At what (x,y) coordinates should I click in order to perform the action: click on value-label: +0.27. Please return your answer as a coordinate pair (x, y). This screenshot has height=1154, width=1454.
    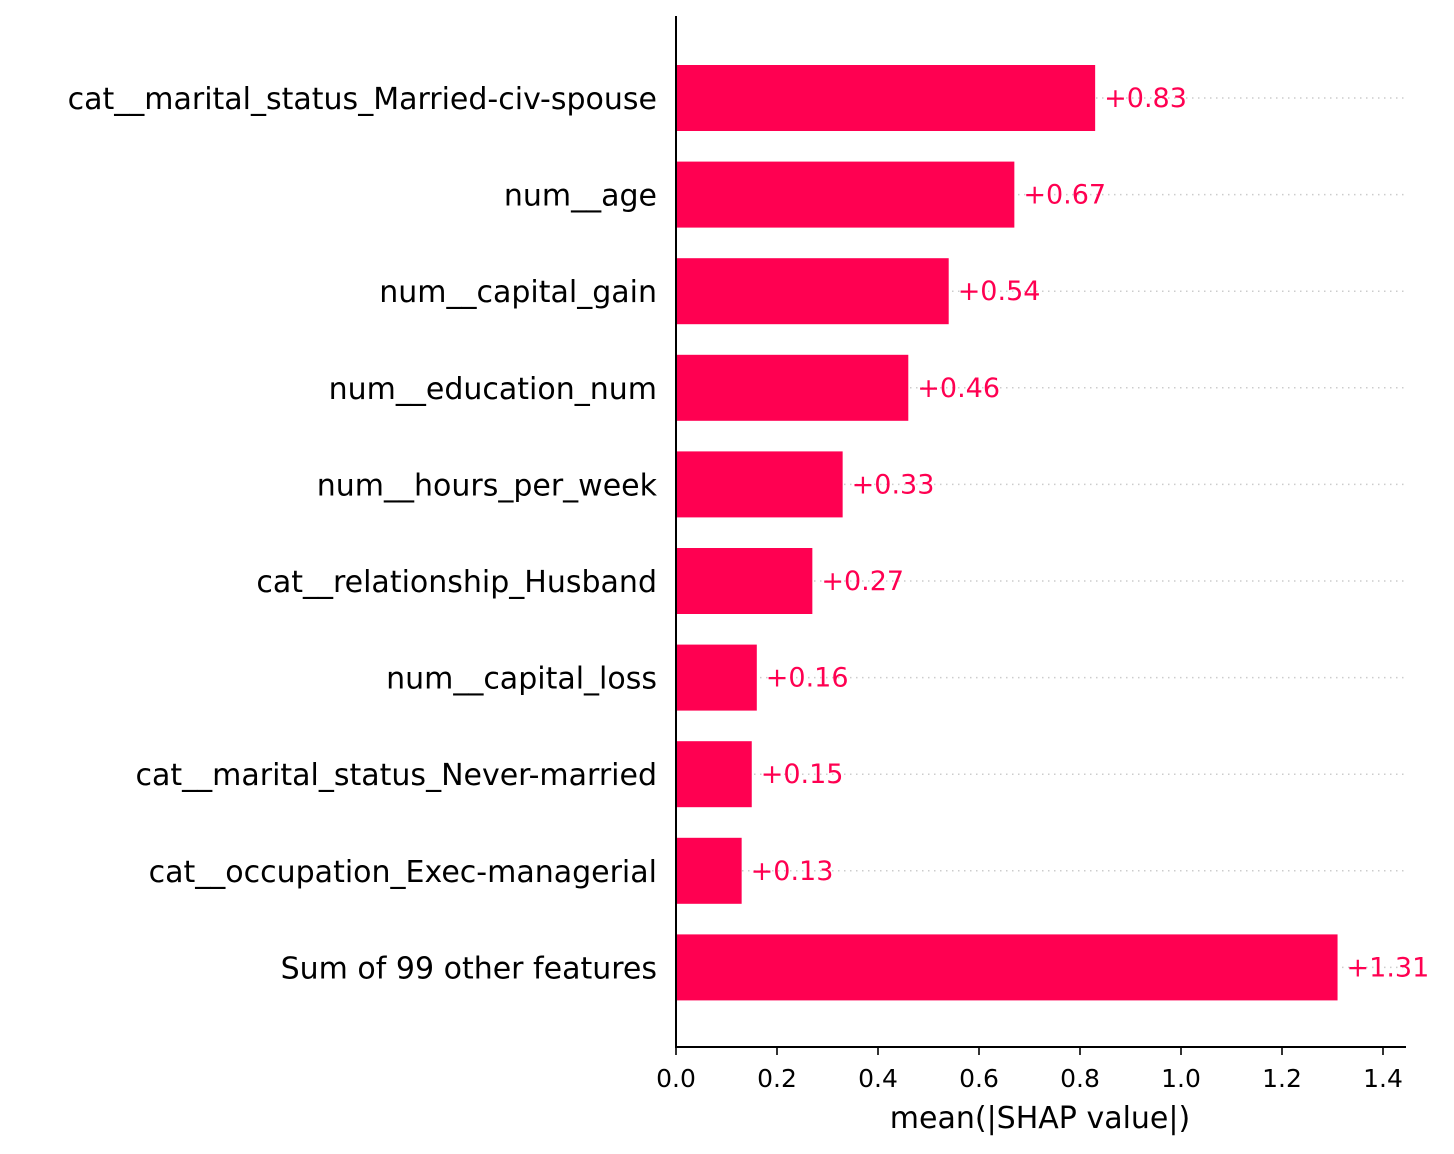
    Looking at the image, I should click on (862, 581).